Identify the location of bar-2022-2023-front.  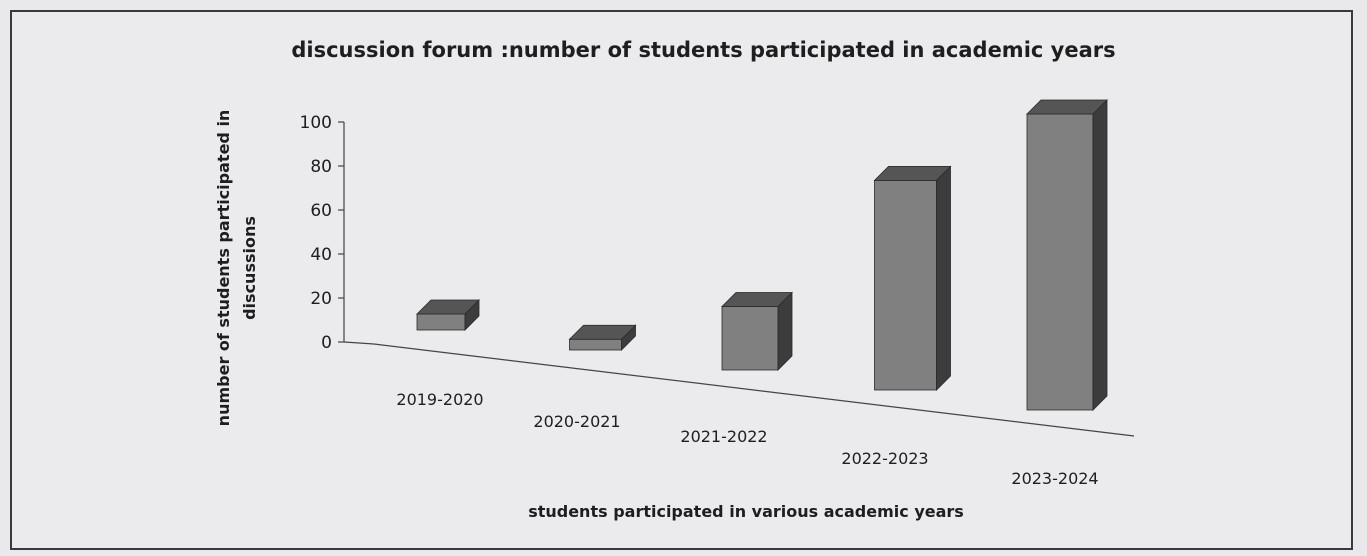
(905, 285).